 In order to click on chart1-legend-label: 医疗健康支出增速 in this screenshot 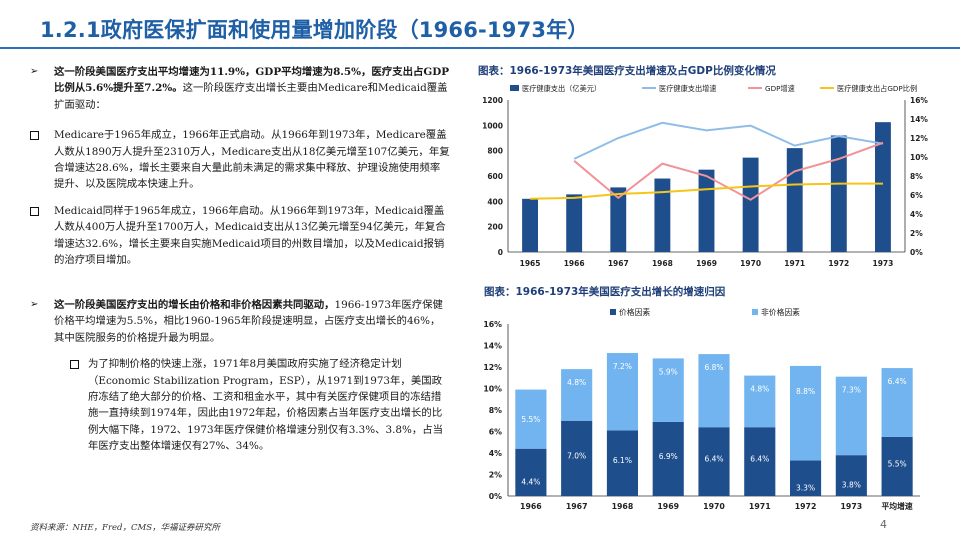, I will do `click(688, 88)`.